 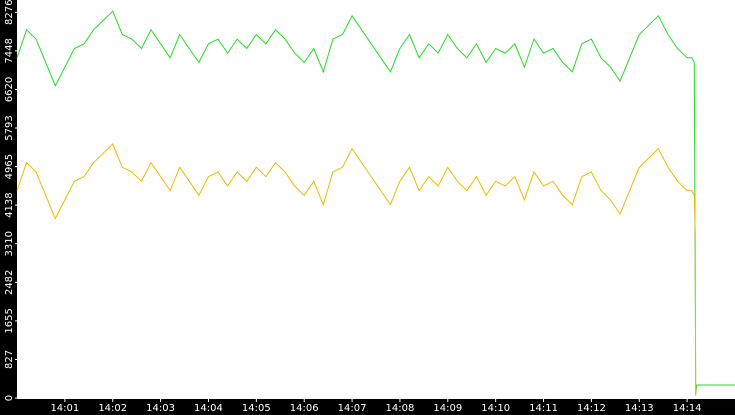 I want to click on x-tick-label: 14:02, so click(x=112, y=408).